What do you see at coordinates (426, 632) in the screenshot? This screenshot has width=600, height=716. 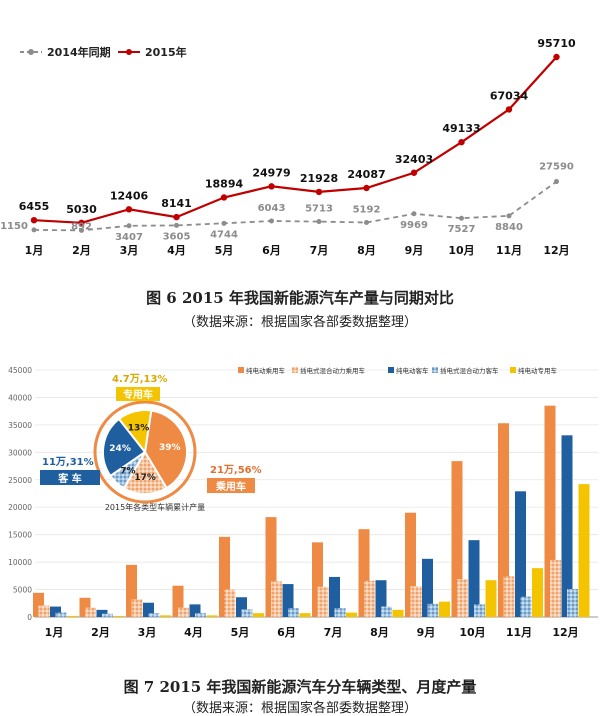 I see `x-tick-label: 9月` at bounding box center [426, 632].